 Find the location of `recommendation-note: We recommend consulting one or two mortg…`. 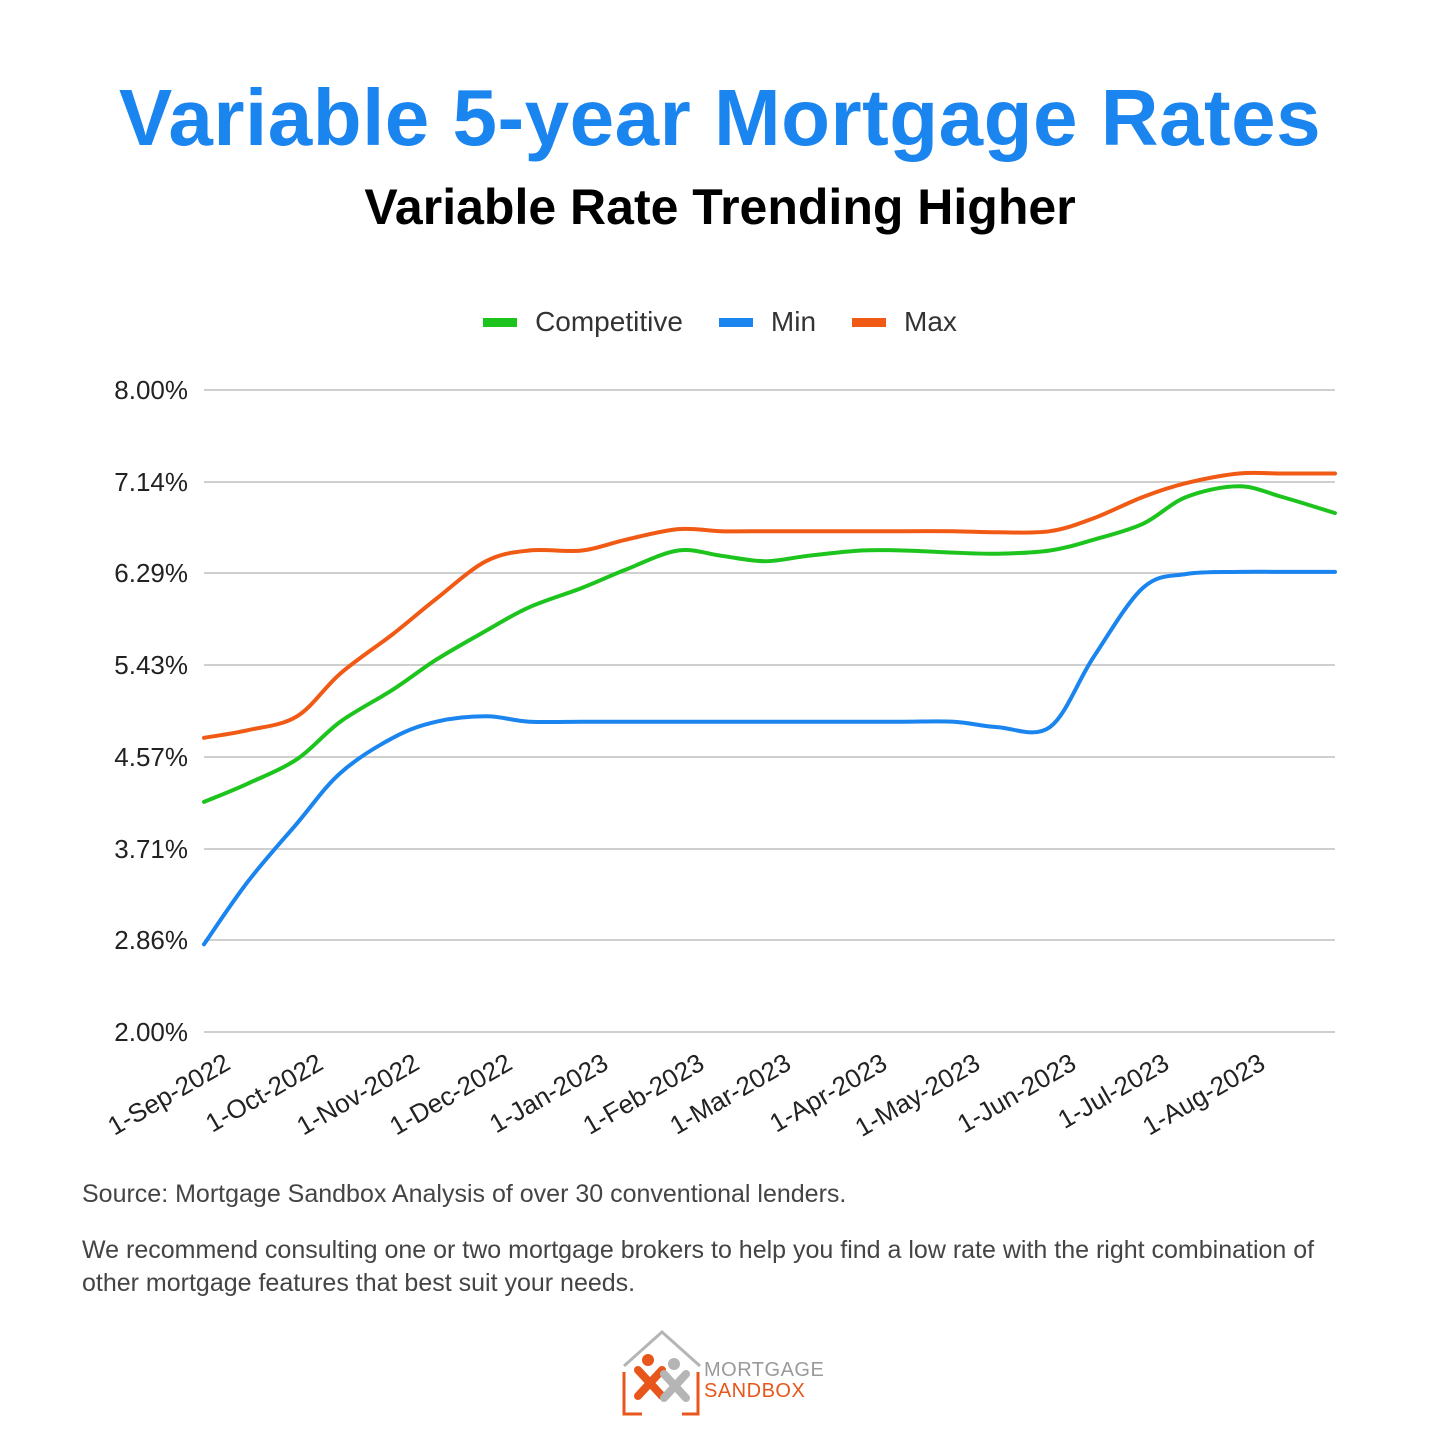

recommendation-note: We recommend consulting one or two mortg… is located at coordinates (698, 1266).